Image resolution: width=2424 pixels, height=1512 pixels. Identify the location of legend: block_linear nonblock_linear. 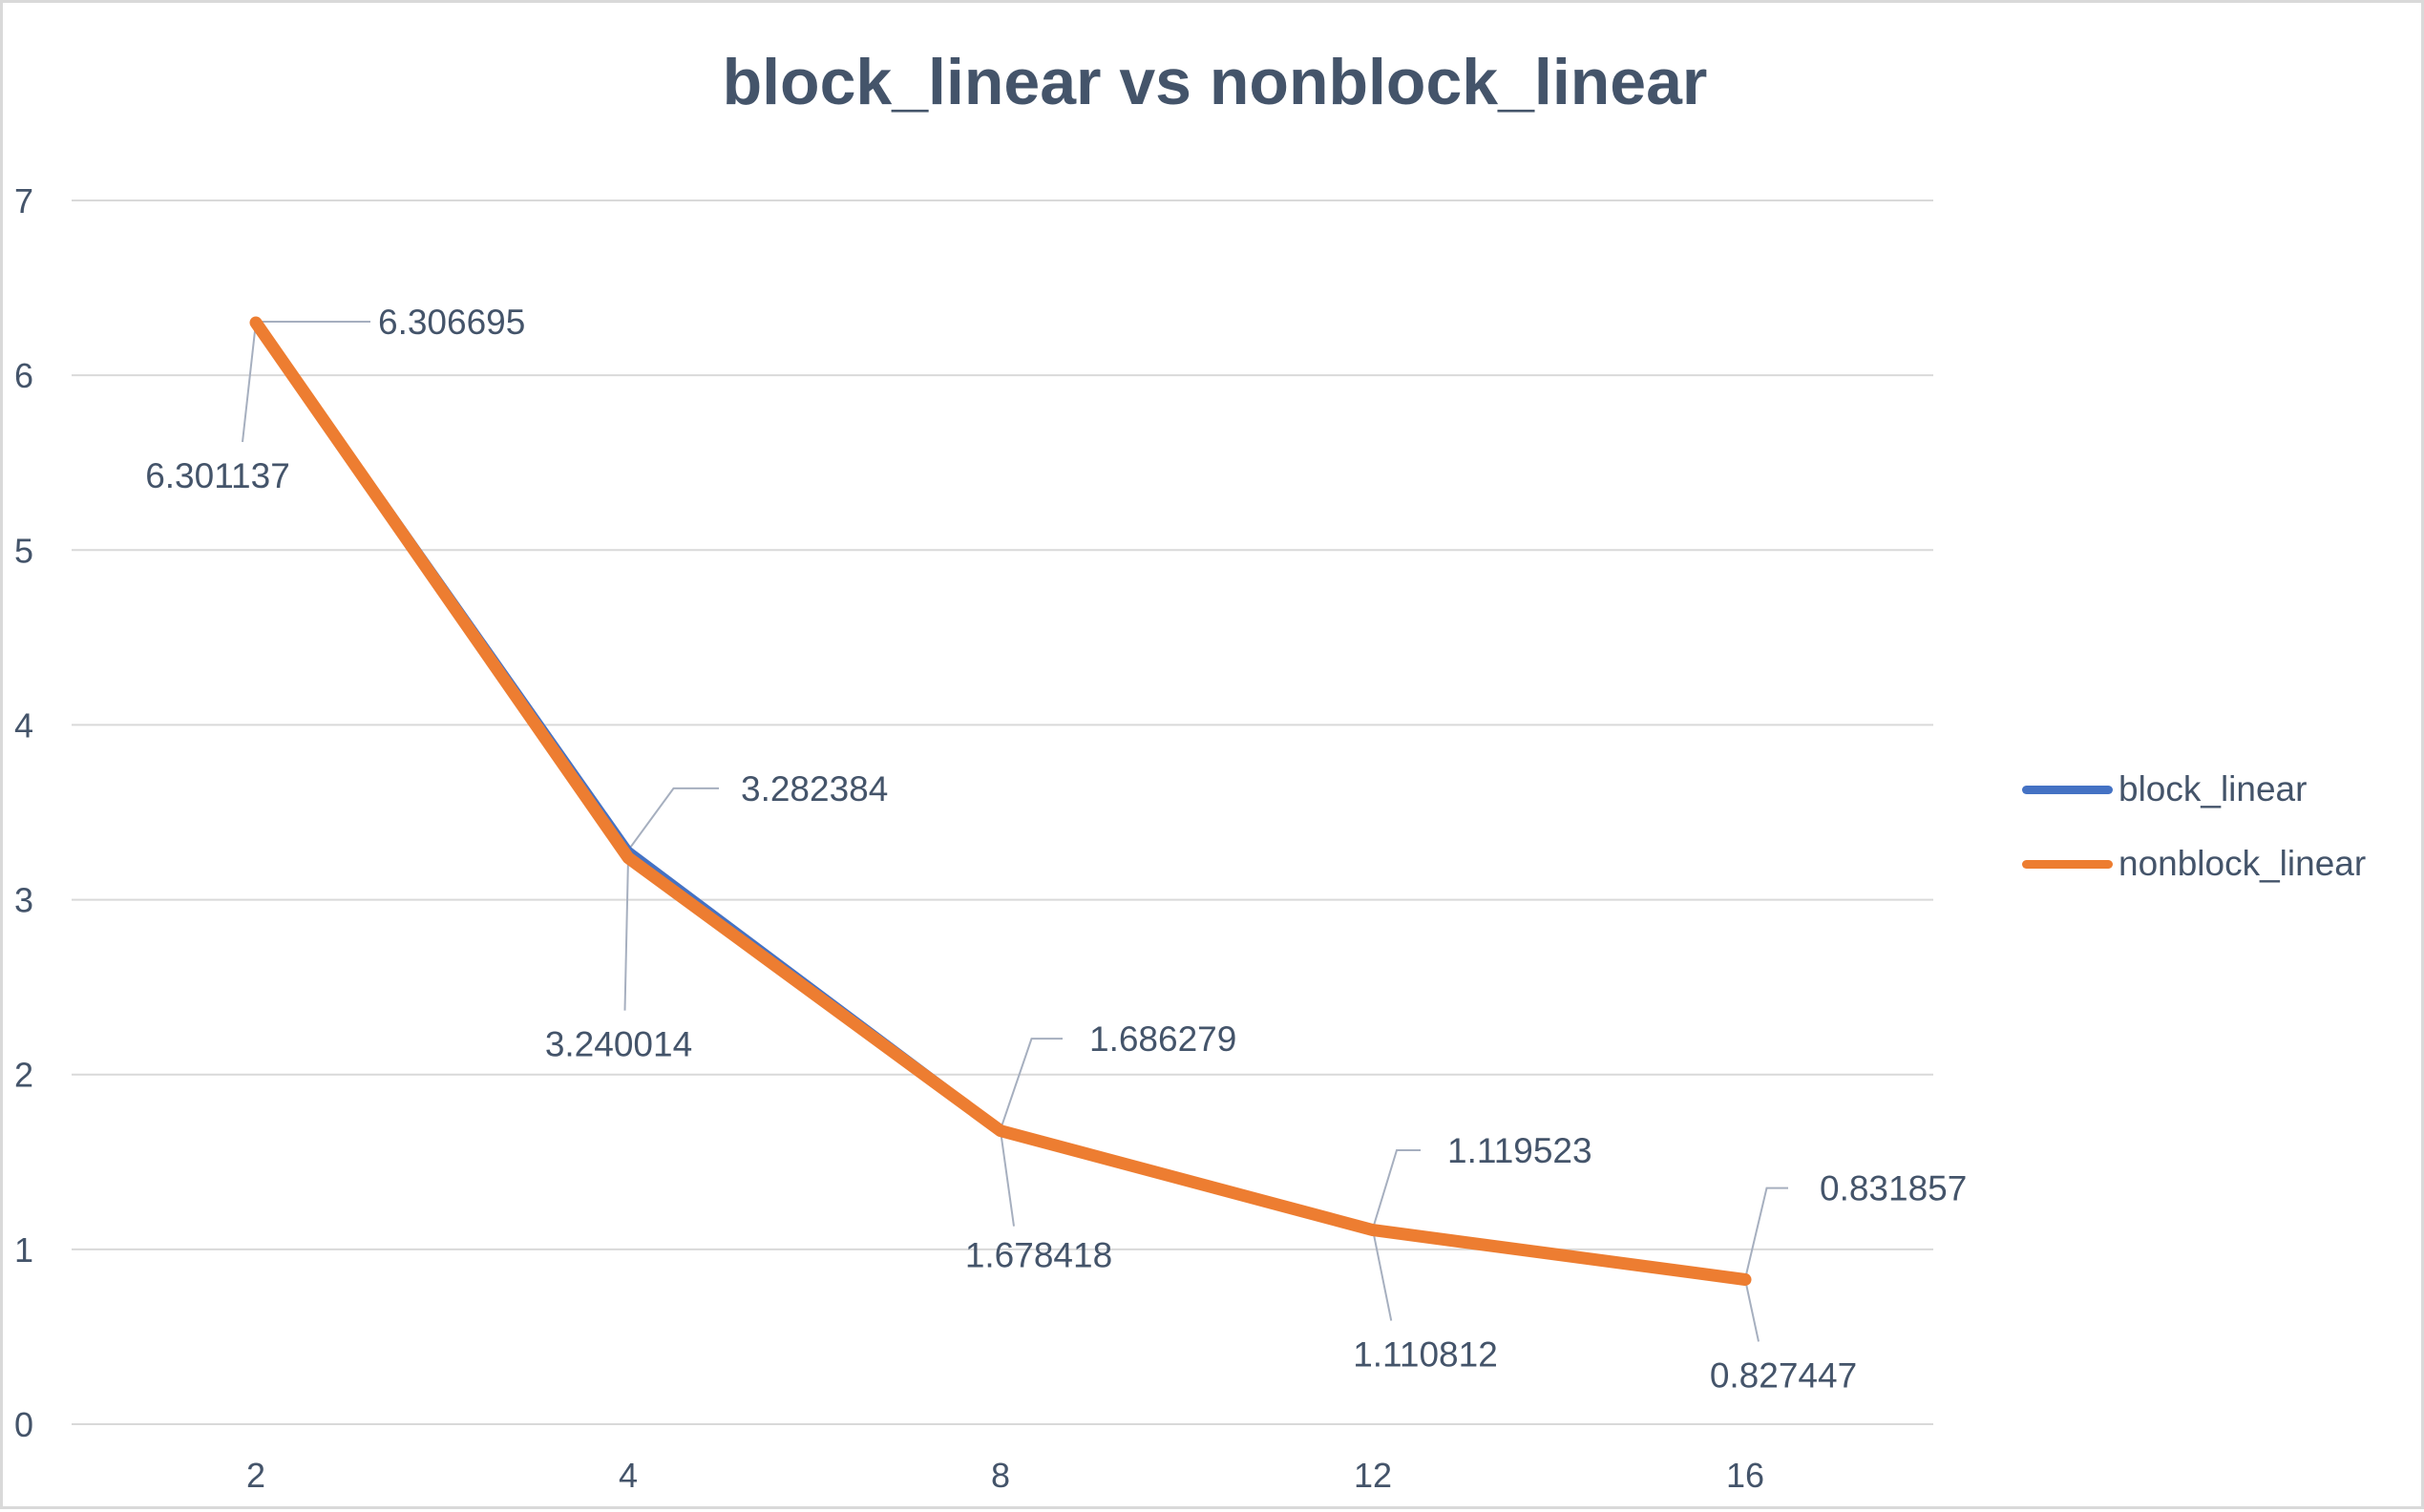
(2194, 827).